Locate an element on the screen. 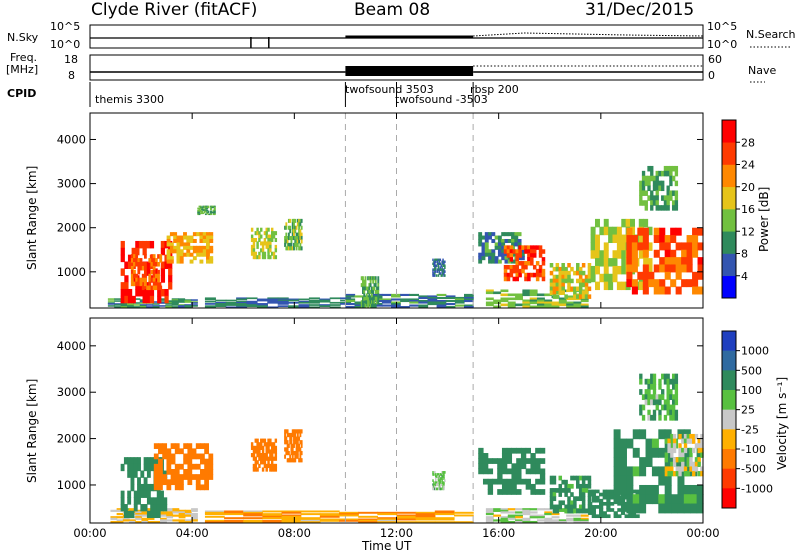  xtick-label: 08:00 is located at coordinates (294, 533).